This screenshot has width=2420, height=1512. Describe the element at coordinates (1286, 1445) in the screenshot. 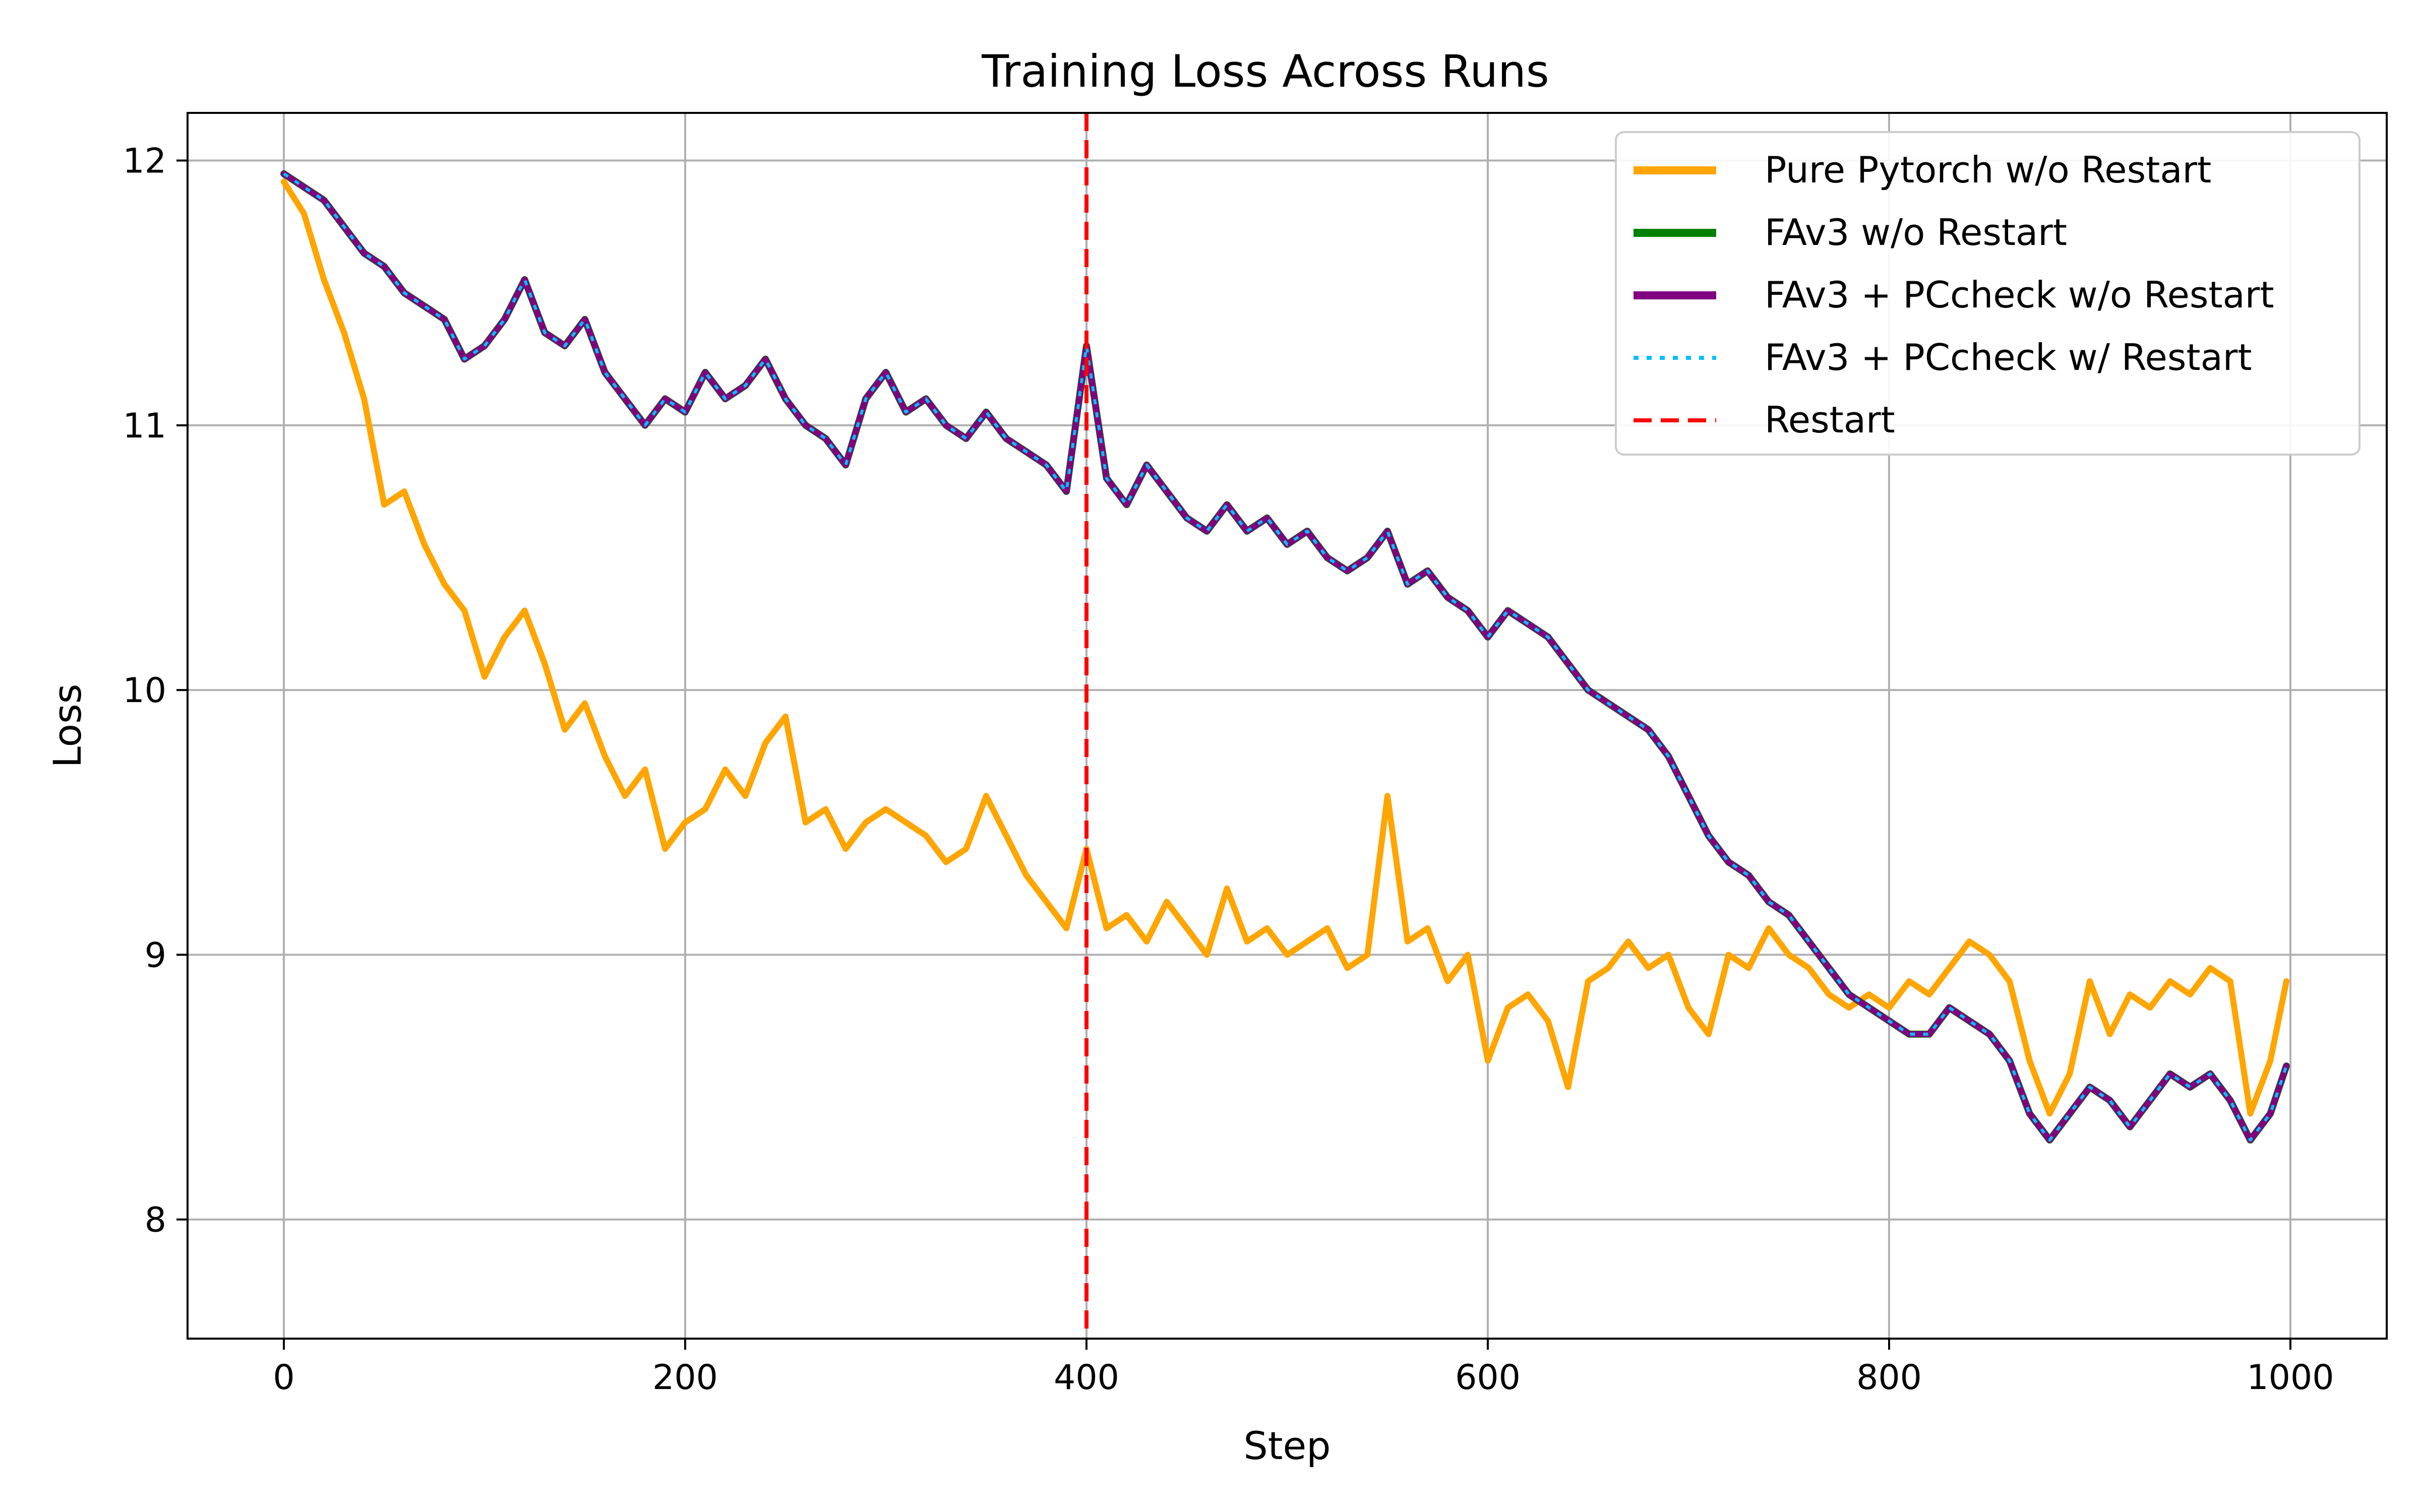

I see `x-axis-label: Step` at that location.